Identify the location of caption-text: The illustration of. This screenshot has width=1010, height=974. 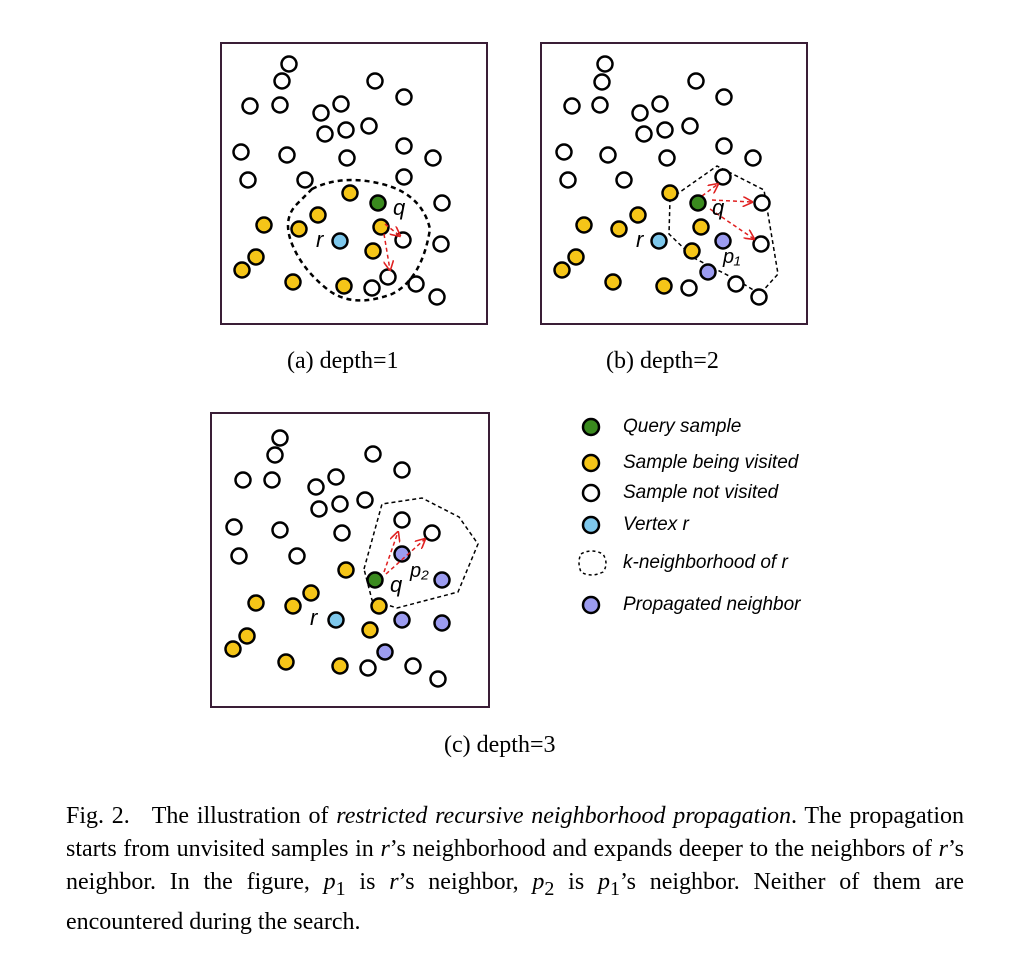
(244, 816).